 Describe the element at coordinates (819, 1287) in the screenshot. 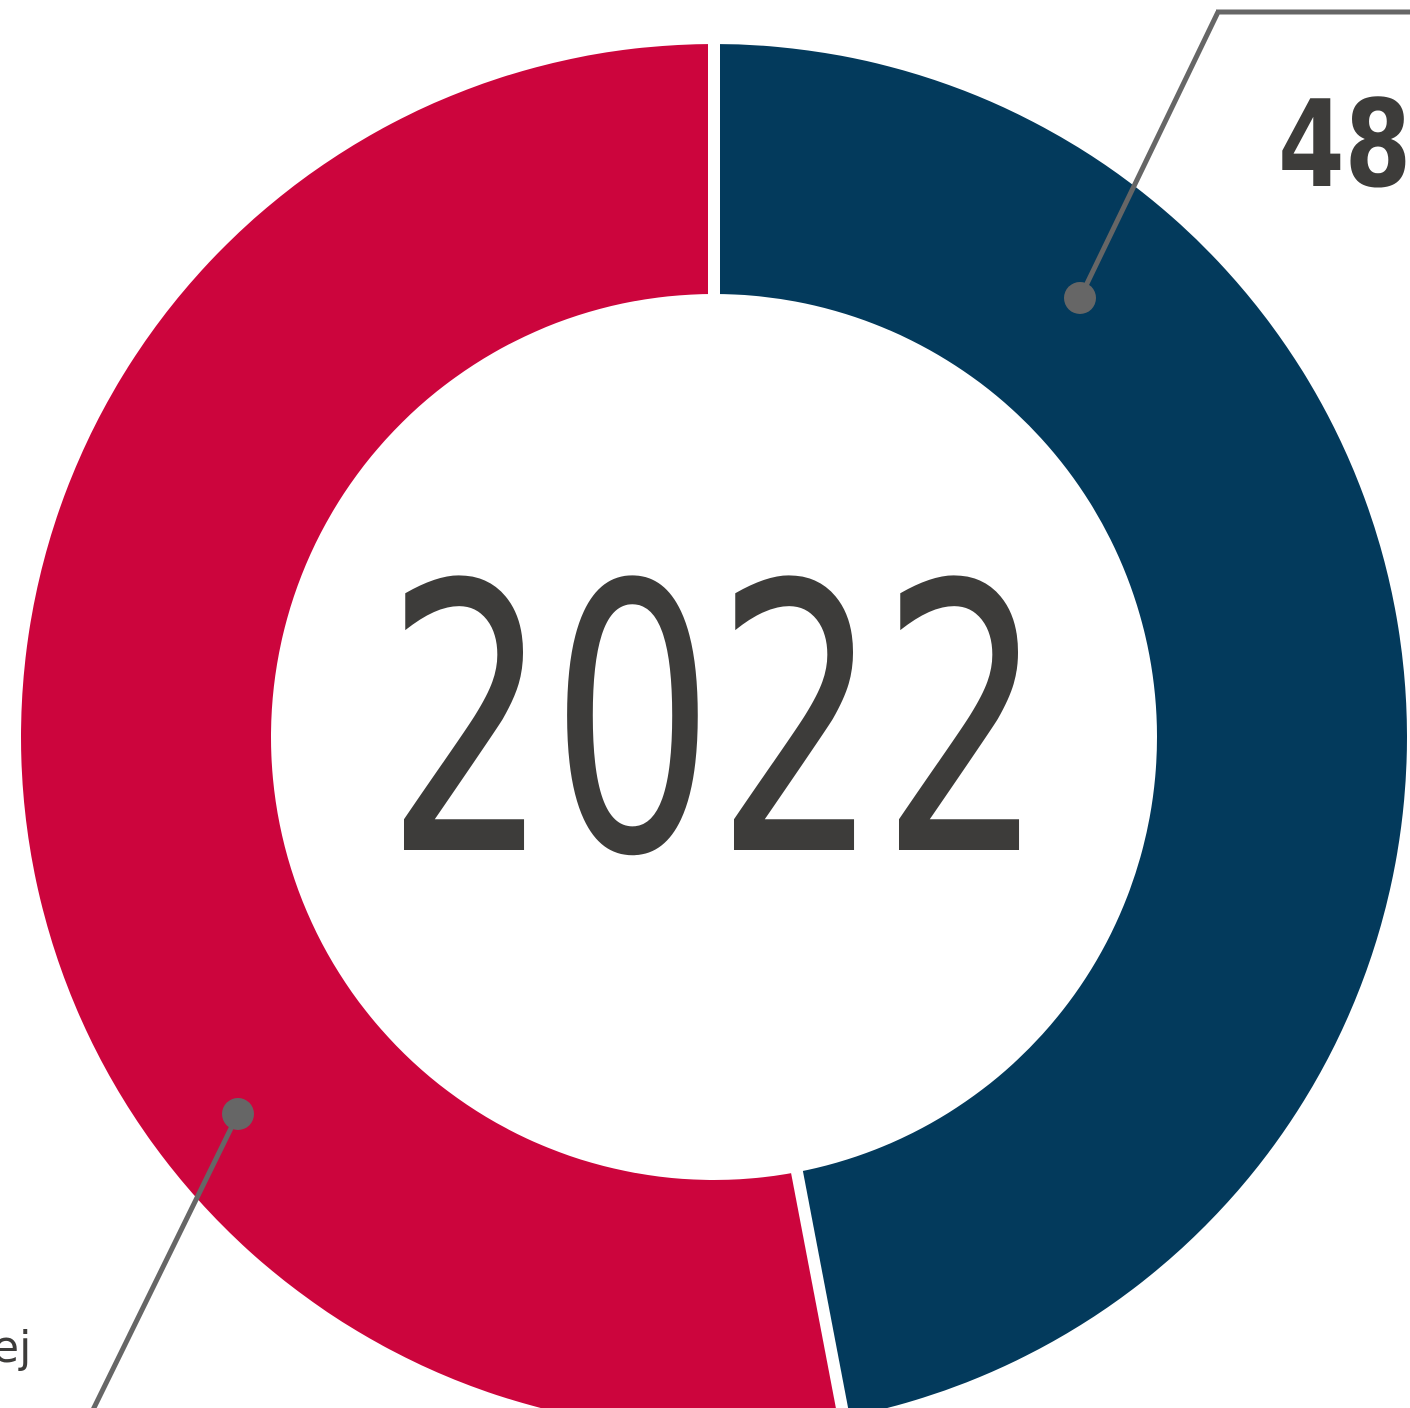

I see `slice-separator` at that location.